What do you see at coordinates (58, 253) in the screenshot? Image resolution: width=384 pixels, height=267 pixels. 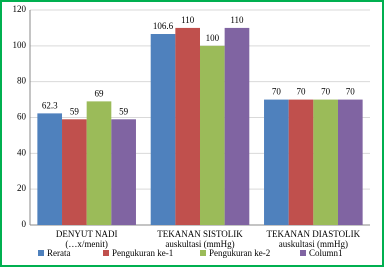 I see `legend-label: Rerata` at bounding box center [58, 253].